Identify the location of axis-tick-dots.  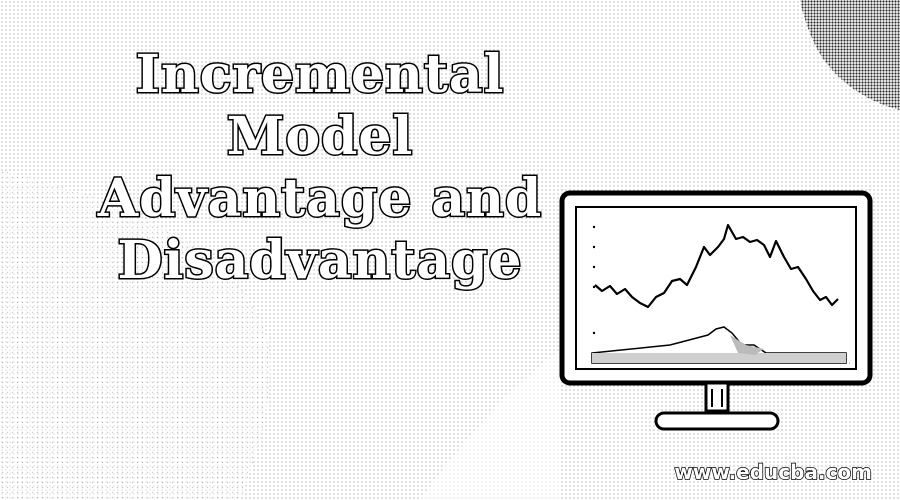
(594, 280).